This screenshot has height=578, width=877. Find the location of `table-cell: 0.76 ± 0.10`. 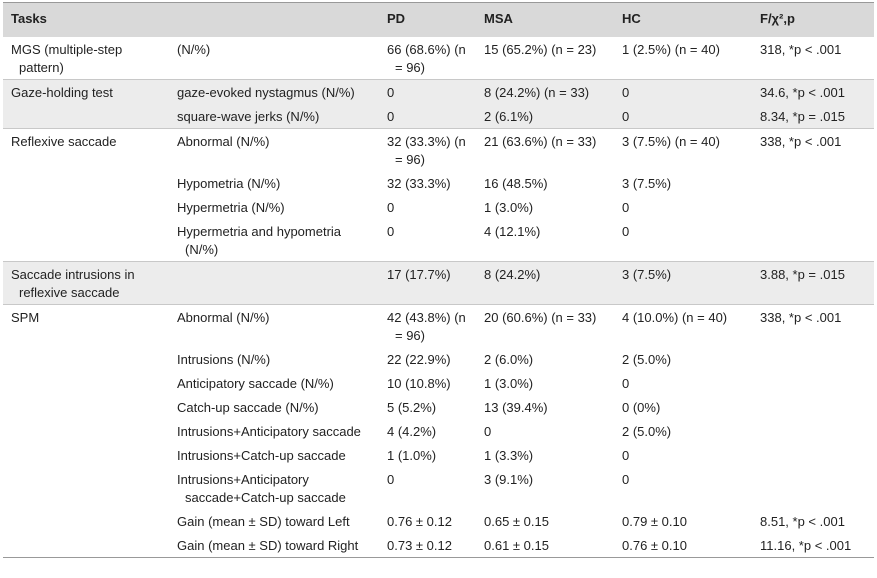

table-cell: 0.76 ± 0.10 is located at coordinates (654, 545).